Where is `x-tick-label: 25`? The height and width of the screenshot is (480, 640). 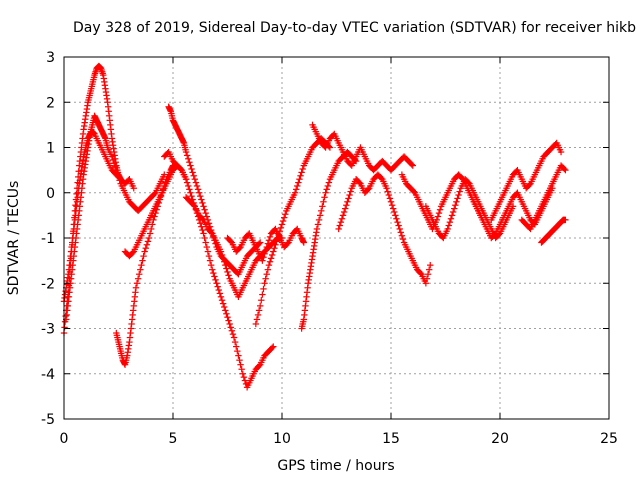 x-tick-label: 25 is located at coordinates (609, 439).